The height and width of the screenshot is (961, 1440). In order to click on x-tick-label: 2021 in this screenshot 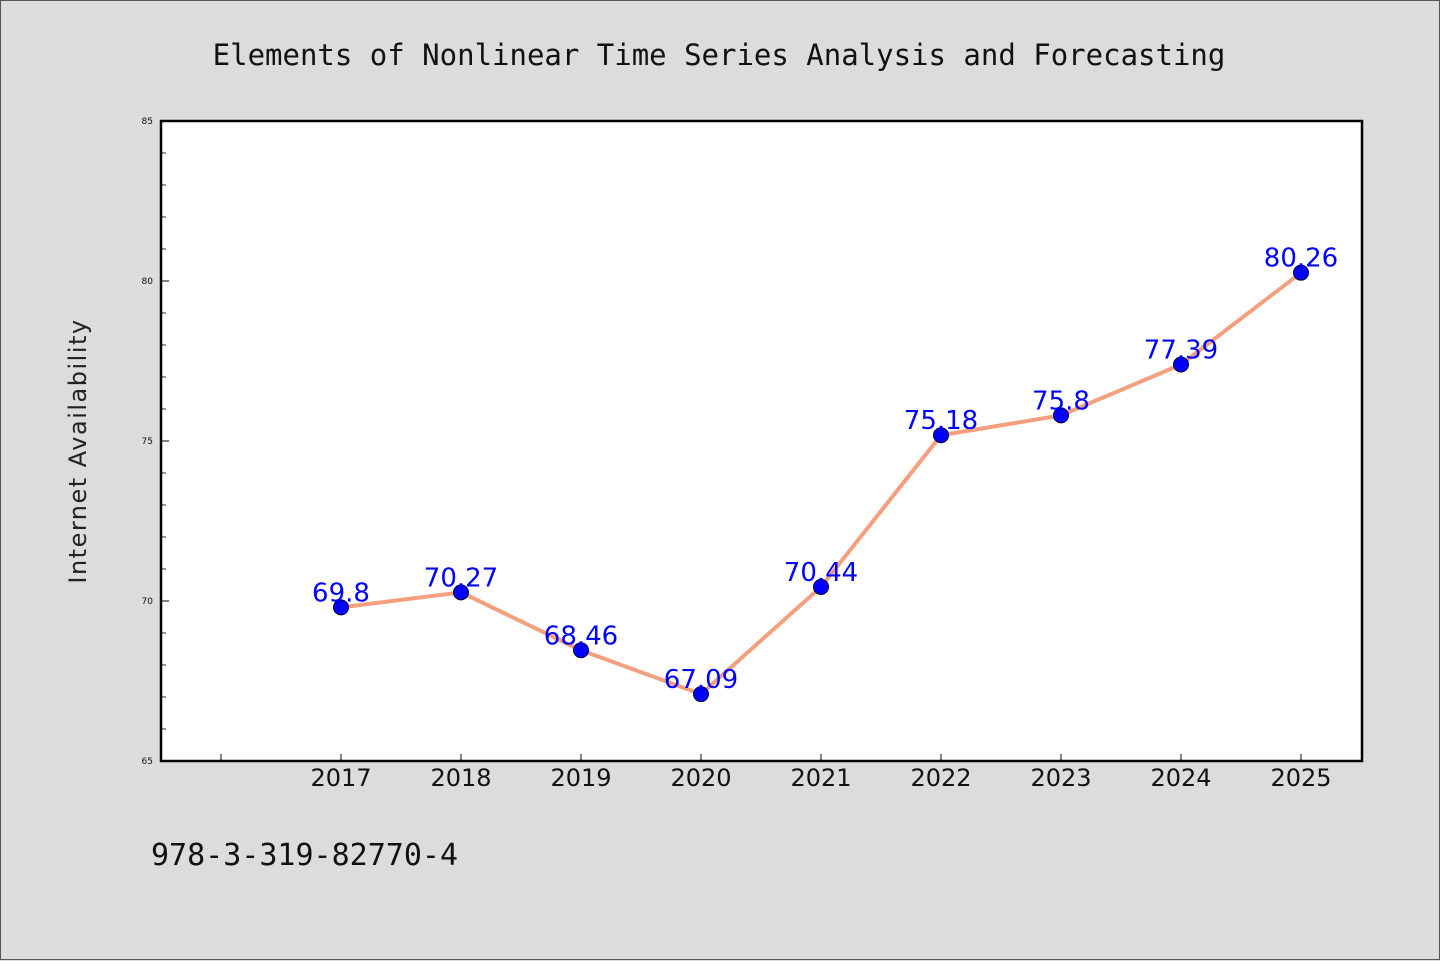, I will do `click(820, 778)`.